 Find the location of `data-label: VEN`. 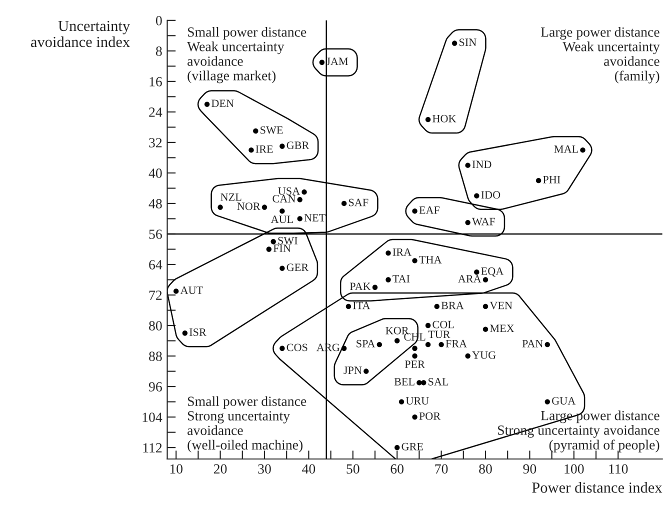

data-label: VEN is located at coordinates (501, 306).